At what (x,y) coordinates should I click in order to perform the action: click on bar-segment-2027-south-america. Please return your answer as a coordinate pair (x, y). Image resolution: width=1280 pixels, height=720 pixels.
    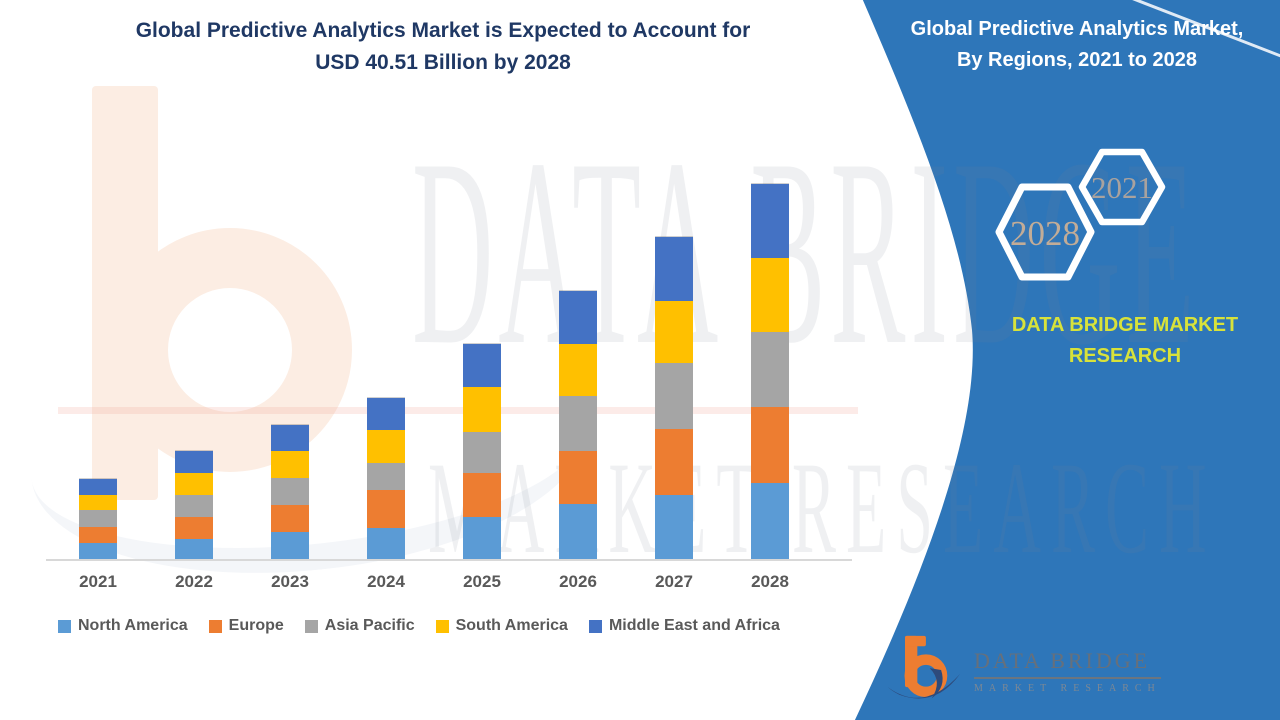
    Looking at the image, I should click on (674, 332).